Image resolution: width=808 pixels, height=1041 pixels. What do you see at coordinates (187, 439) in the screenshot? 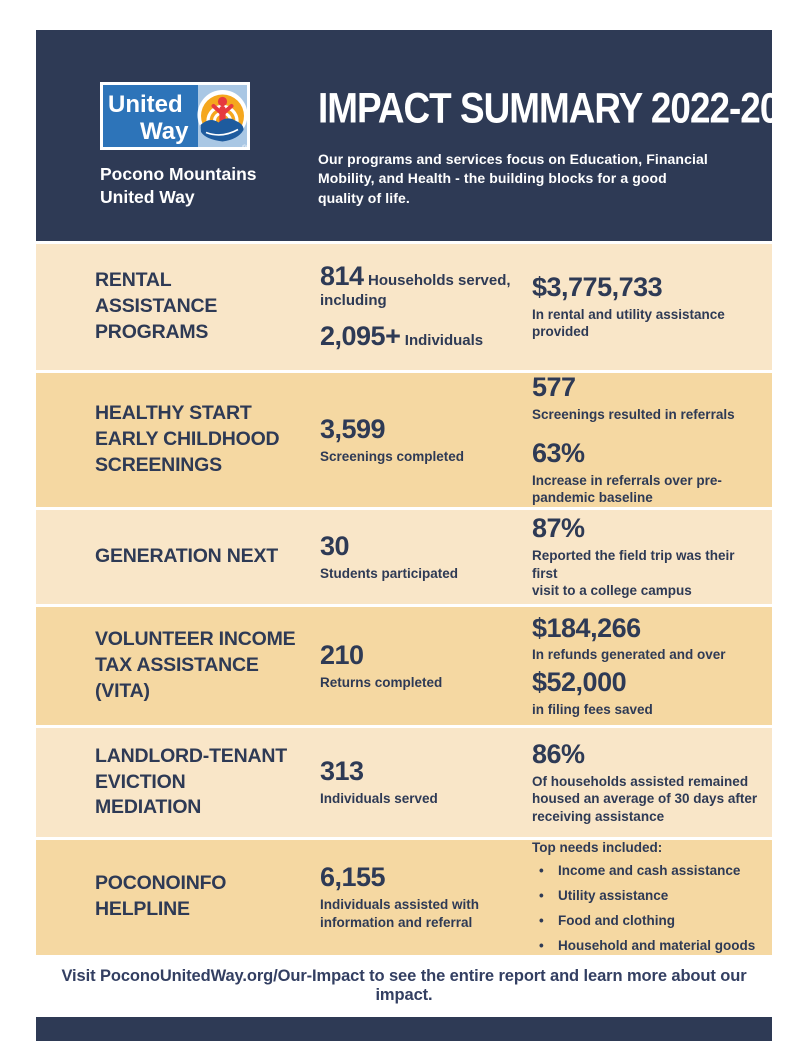
I see `program-name: HEALTHY START EARLY CHILDHOOD SCREENINGS` at bounding box center [187, 439].